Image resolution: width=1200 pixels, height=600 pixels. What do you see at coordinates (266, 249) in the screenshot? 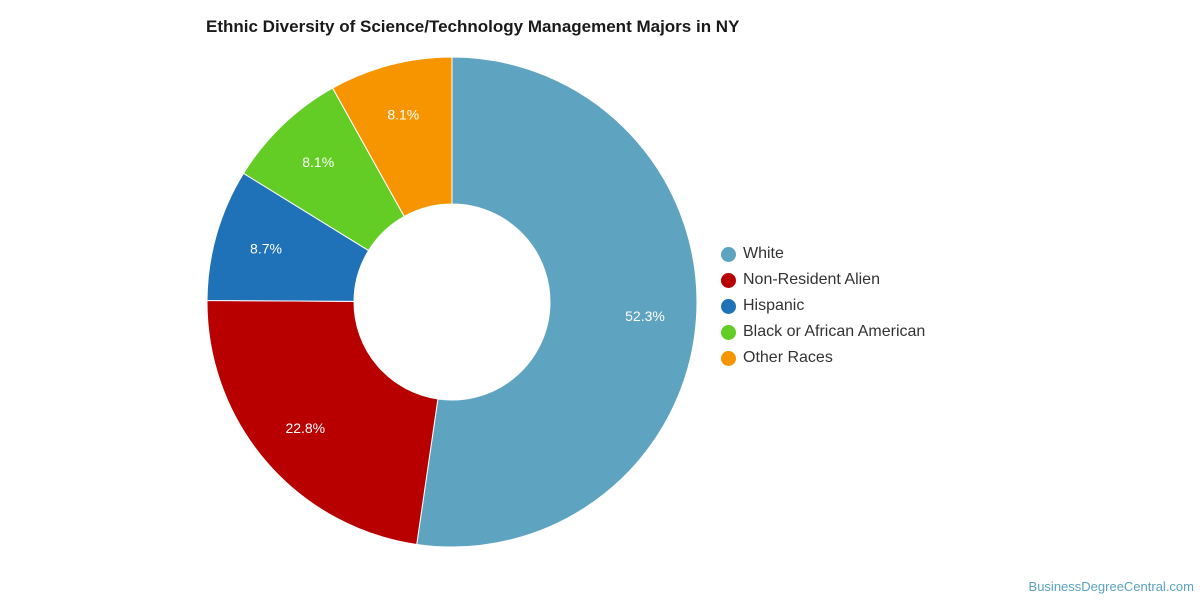
I see `data-label-hispanic: 8.7%` at bounding box center [266, 249].